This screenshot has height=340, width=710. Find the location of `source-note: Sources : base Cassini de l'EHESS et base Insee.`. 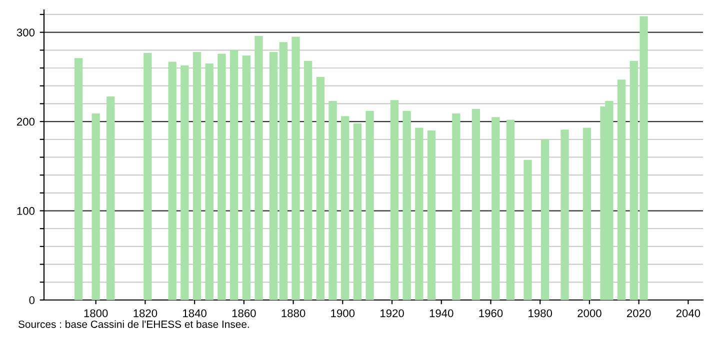

source-note: Sources : base Cassini de l'EHESS et base Insee. is located at coordinates (133, 324).